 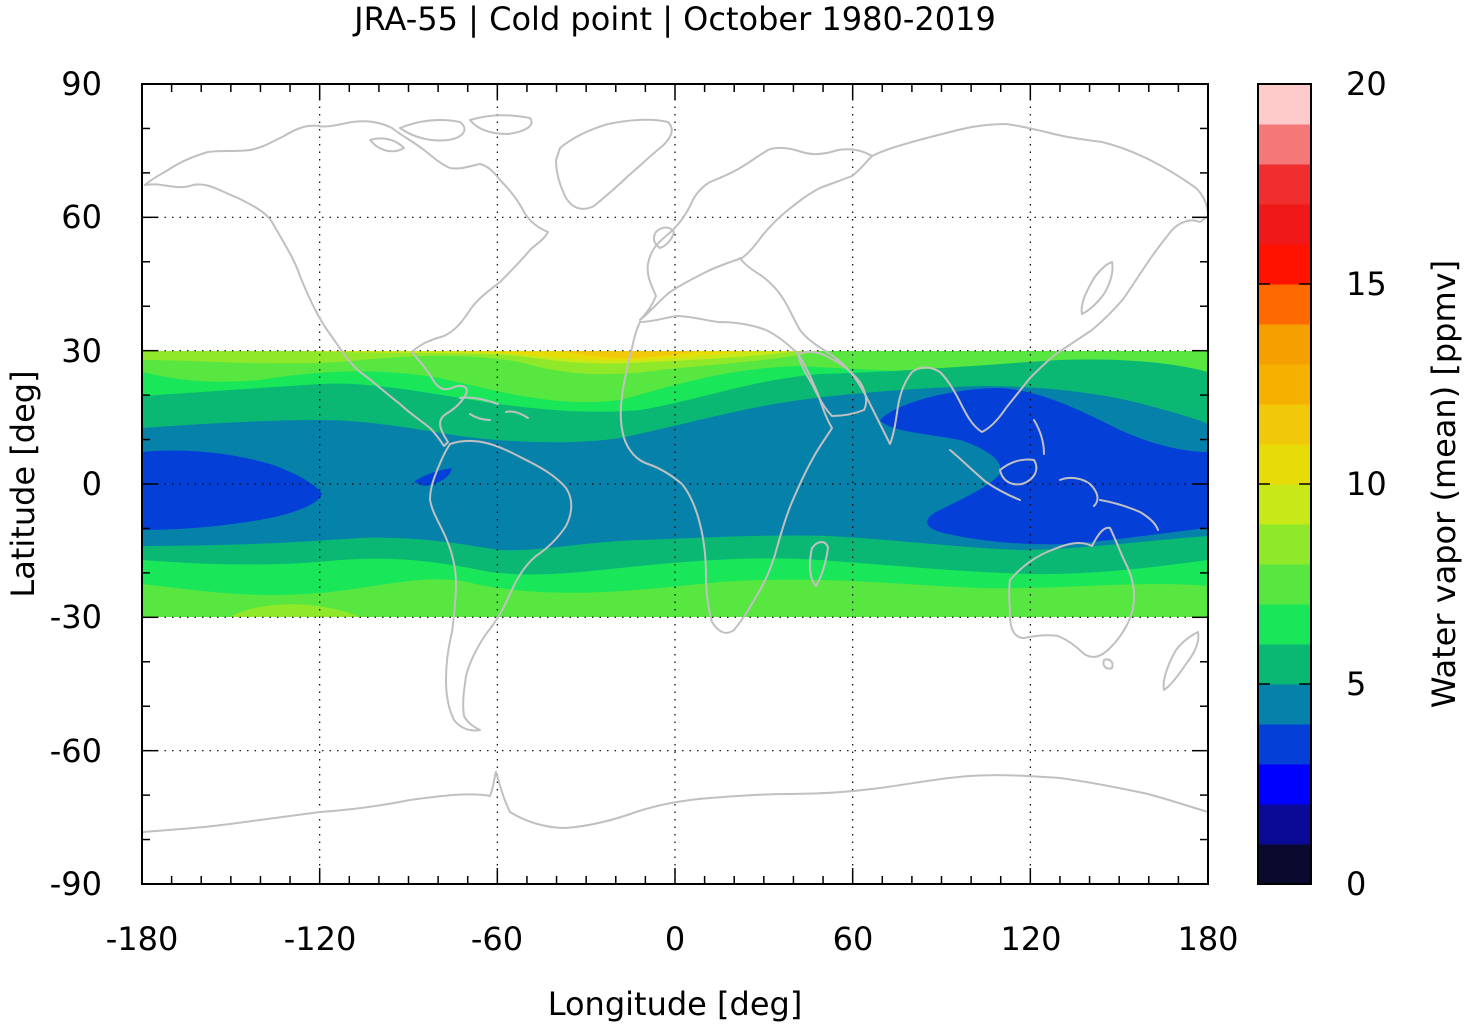 I want to click on x-tick-label: 60, so click(x=853, y=939).